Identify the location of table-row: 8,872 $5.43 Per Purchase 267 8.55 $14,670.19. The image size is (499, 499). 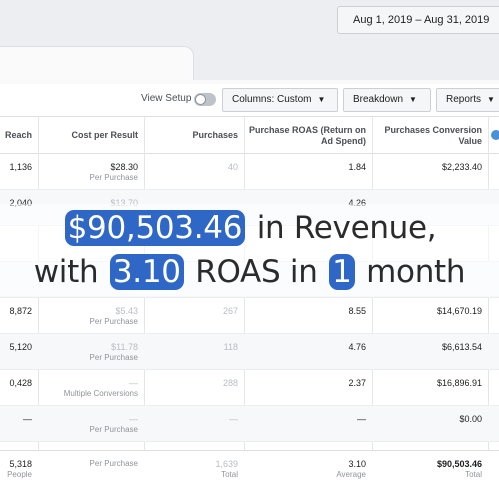
(249, 316).